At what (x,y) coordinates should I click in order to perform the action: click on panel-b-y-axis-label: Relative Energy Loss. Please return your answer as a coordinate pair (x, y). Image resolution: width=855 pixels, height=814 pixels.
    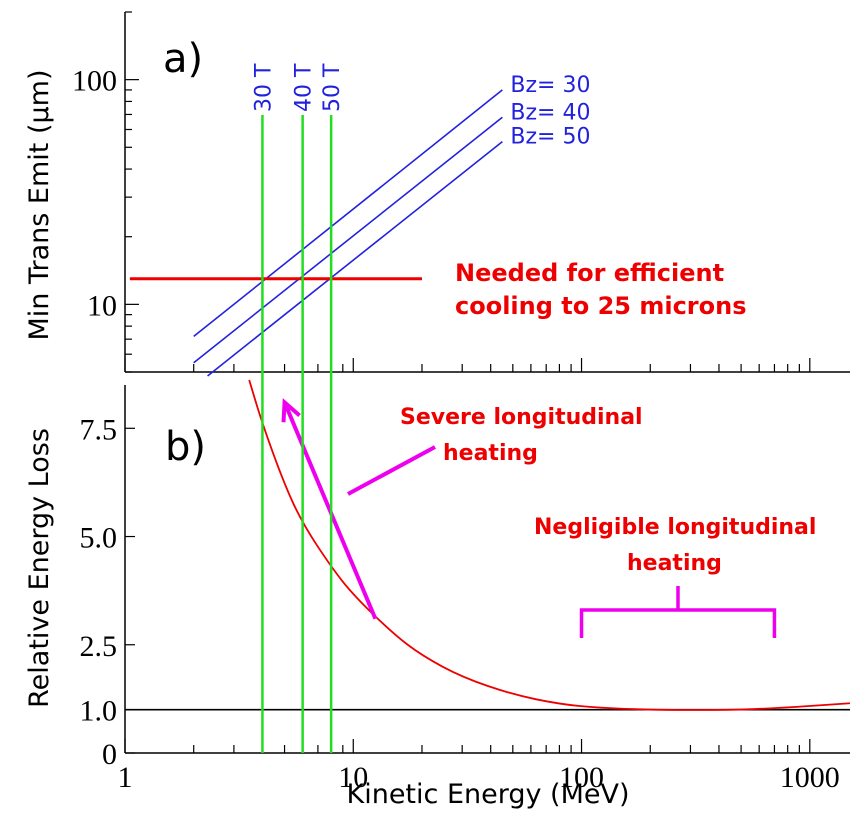
    Looking at the image, I should click on (39, 568).